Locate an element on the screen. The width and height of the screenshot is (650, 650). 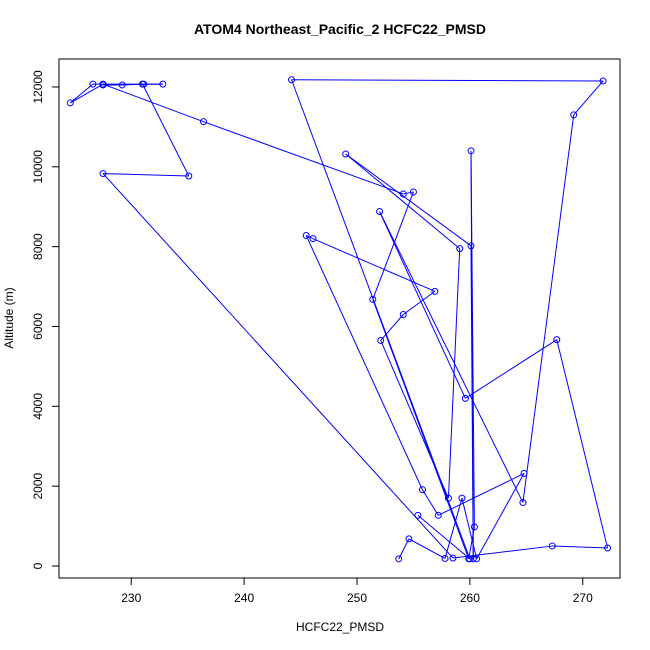
chart-title: ATOM4 Northeast_Pacific_2 HCFC22_PMSD is located at coordinates (340, 29).